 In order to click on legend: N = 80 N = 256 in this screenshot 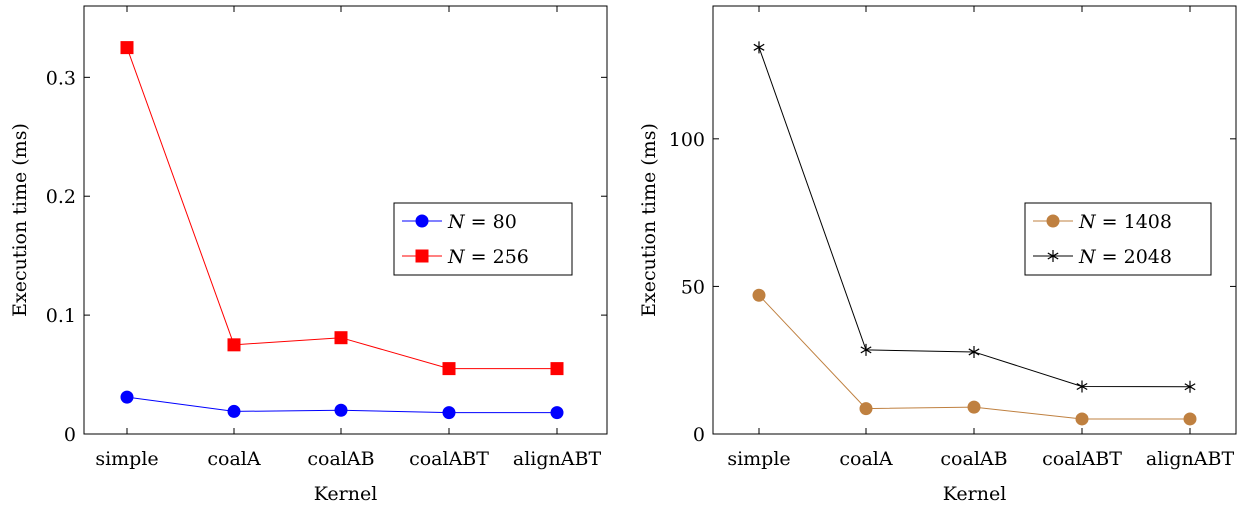, I will do `click(483, 239)`.